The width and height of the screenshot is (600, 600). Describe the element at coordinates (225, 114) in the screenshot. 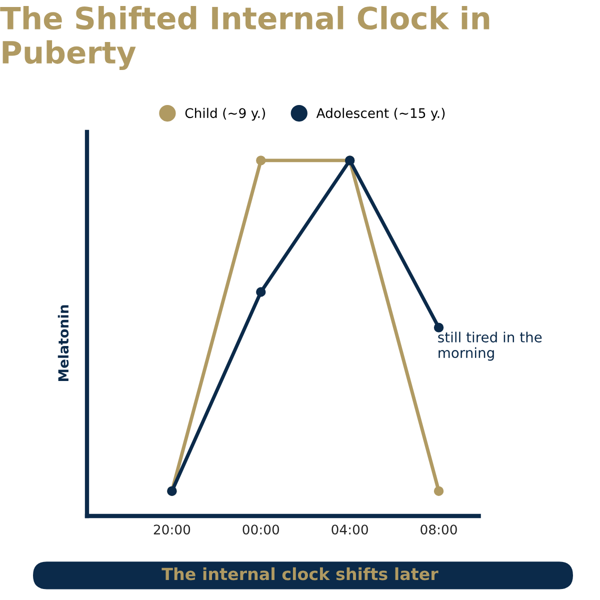

I see `legend-label: Child (~9 y.)` at that location.